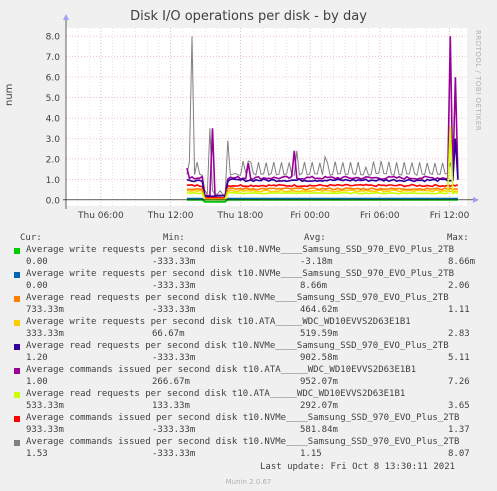 The image size is (497, 491). What do you see at coordinates (314, 286) in the screenshot?
I see `legend-avg: 8.66m` at bounding box center [314, 286].